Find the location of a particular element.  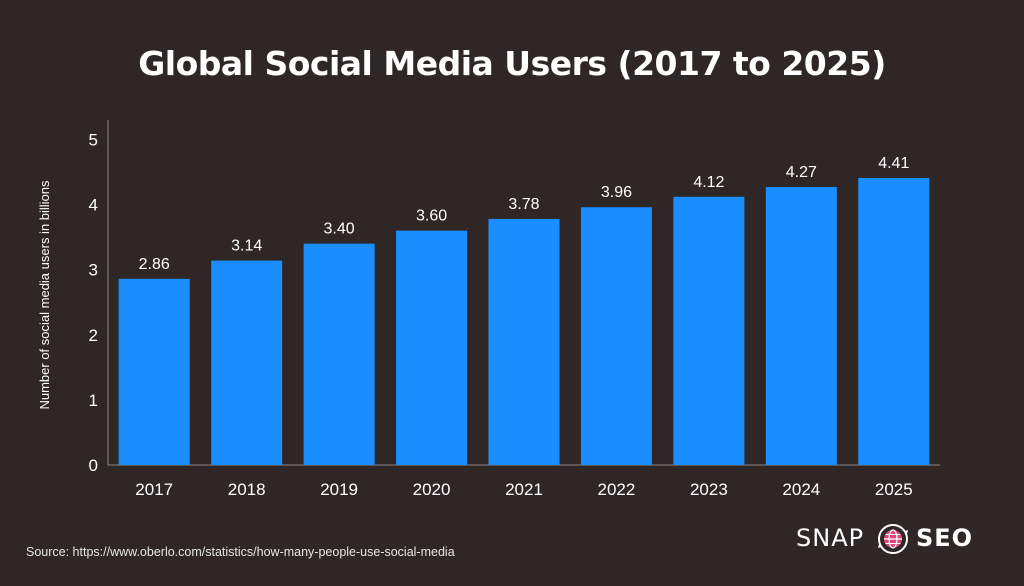

x-tick-label: 2019 is located at coordinates (339, 489).